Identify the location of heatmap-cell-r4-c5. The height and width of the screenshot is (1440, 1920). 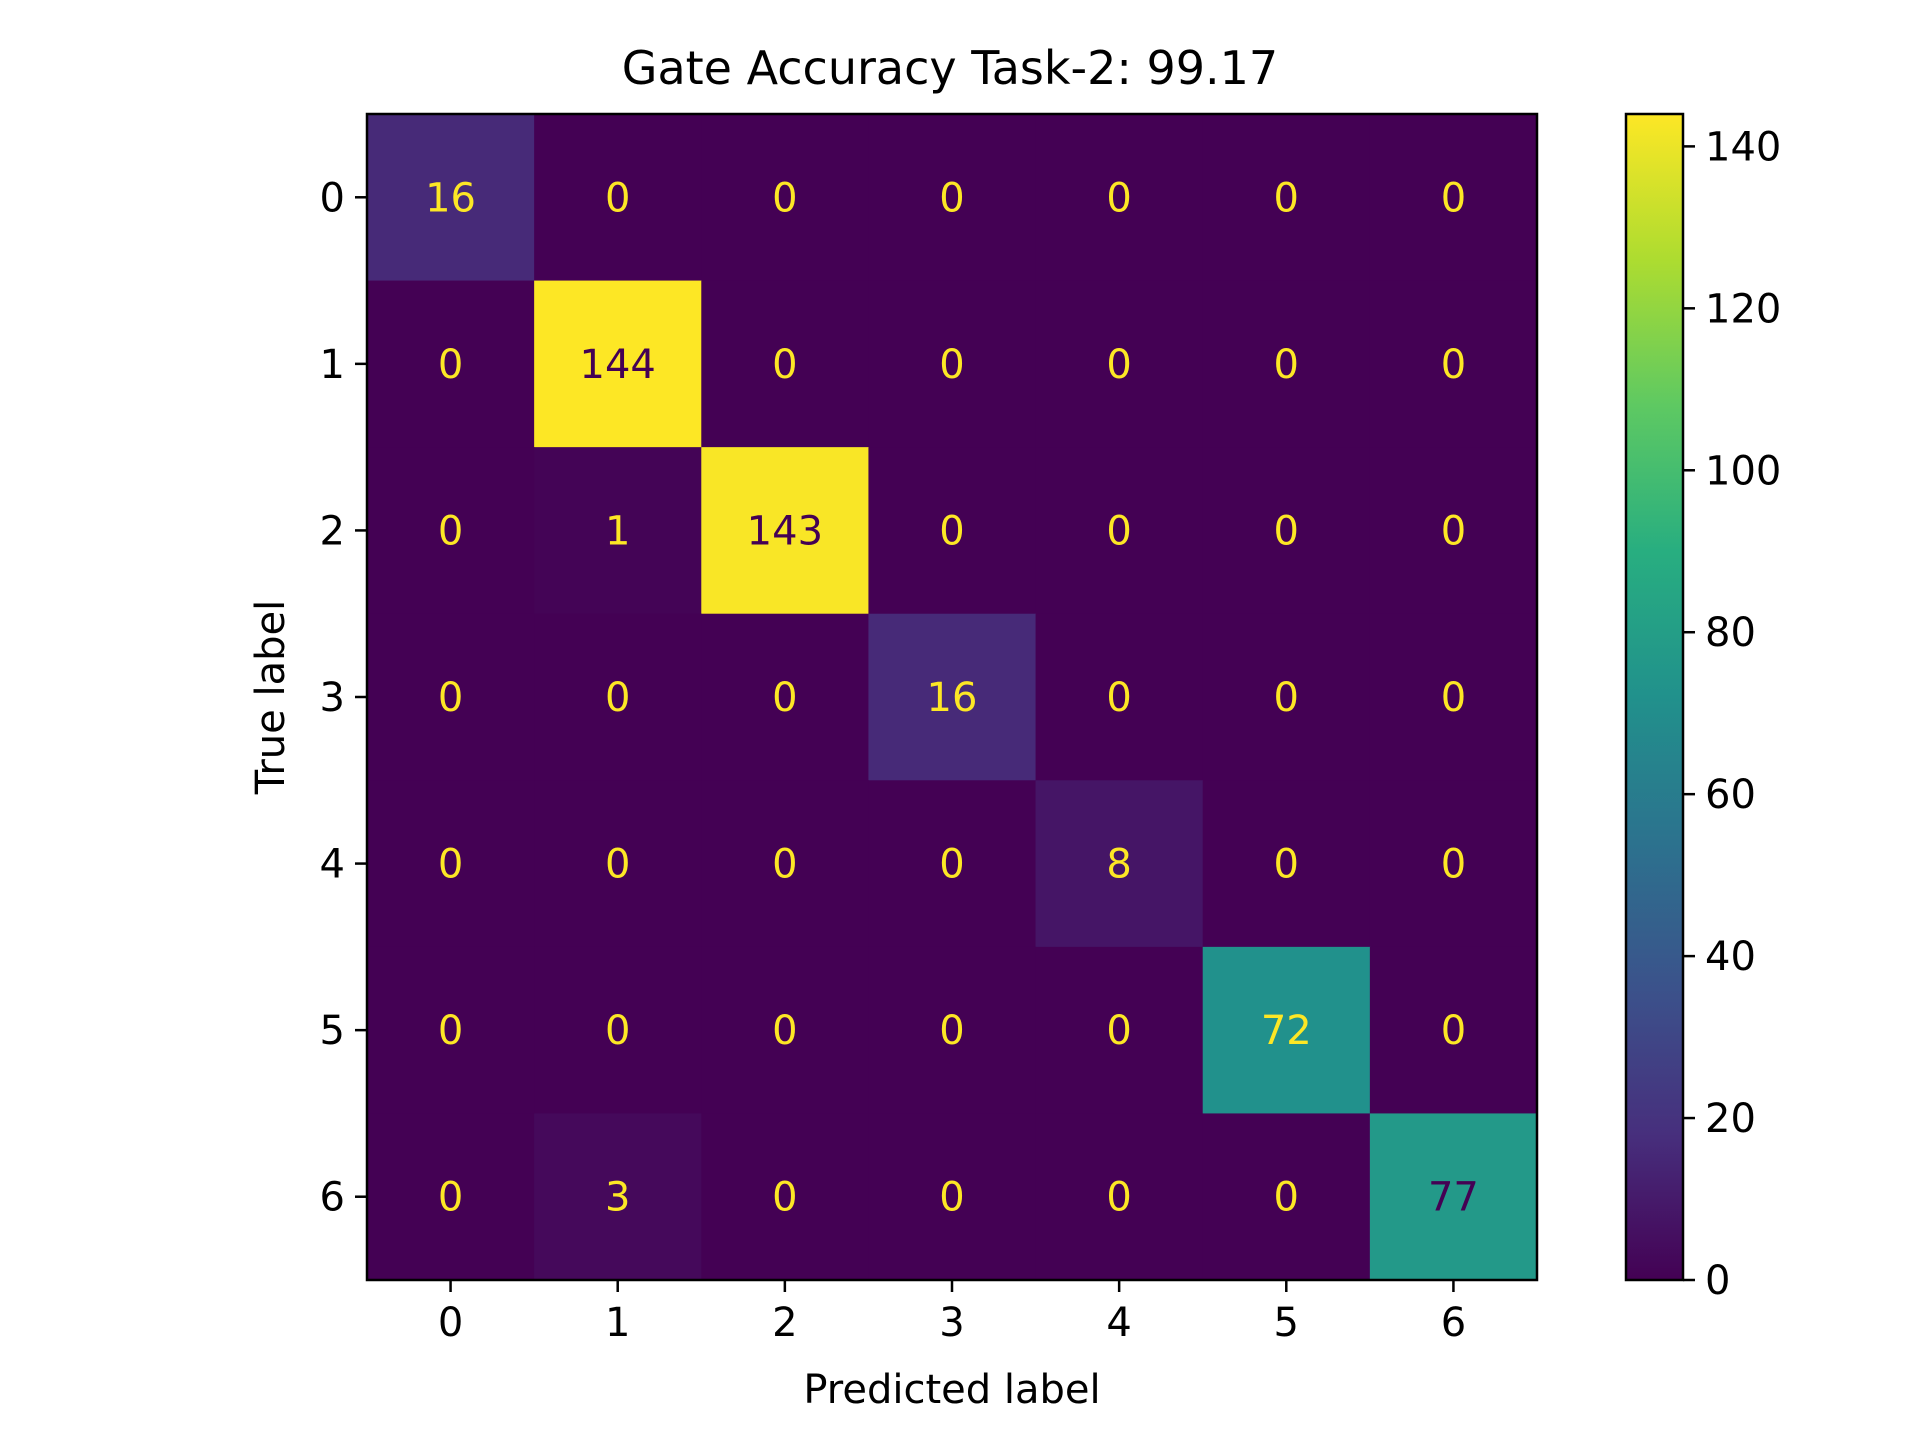
(1286, 864).